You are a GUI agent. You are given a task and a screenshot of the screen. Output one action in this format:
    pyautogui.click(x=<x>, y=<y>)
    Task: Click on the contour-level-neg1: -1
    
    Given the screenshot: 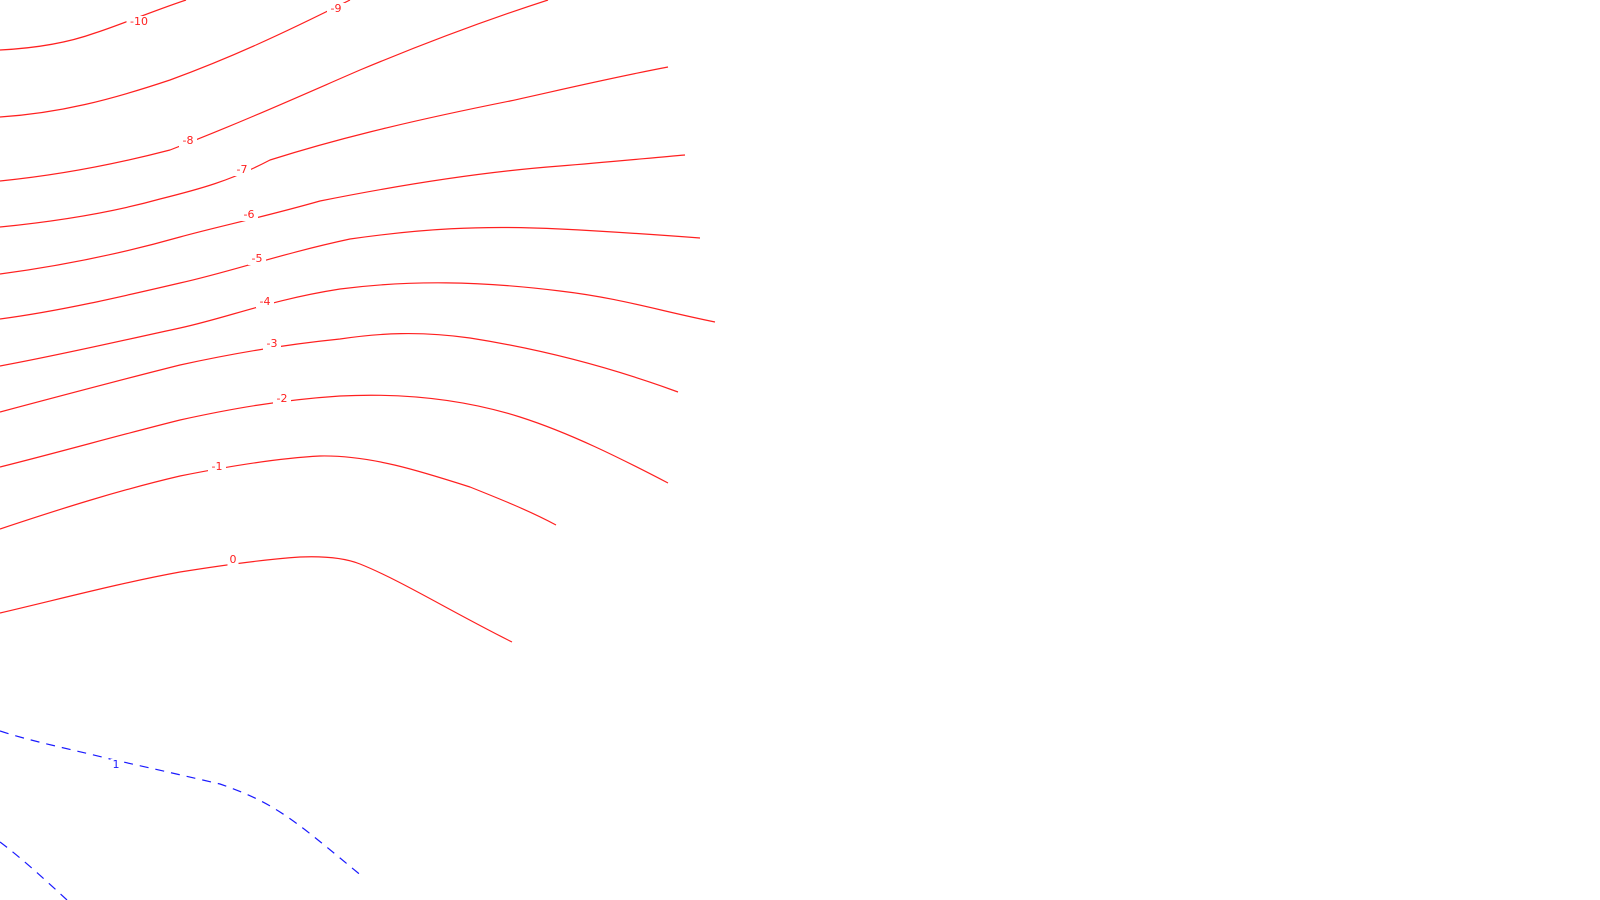 What is the action you would take?
    pyautogui.click(x=278, y=492)
    